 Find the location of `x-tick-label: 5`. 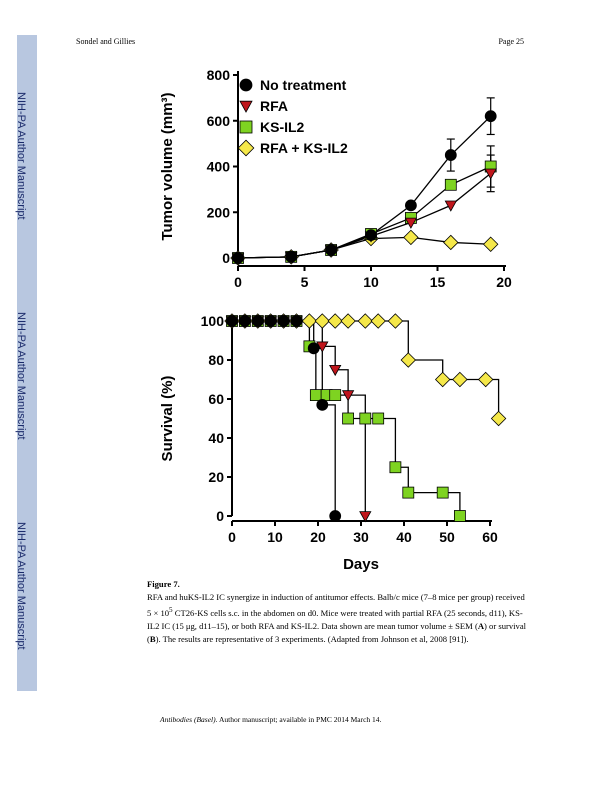

x-tick-label: 5 is located at coordinates (305, 282).